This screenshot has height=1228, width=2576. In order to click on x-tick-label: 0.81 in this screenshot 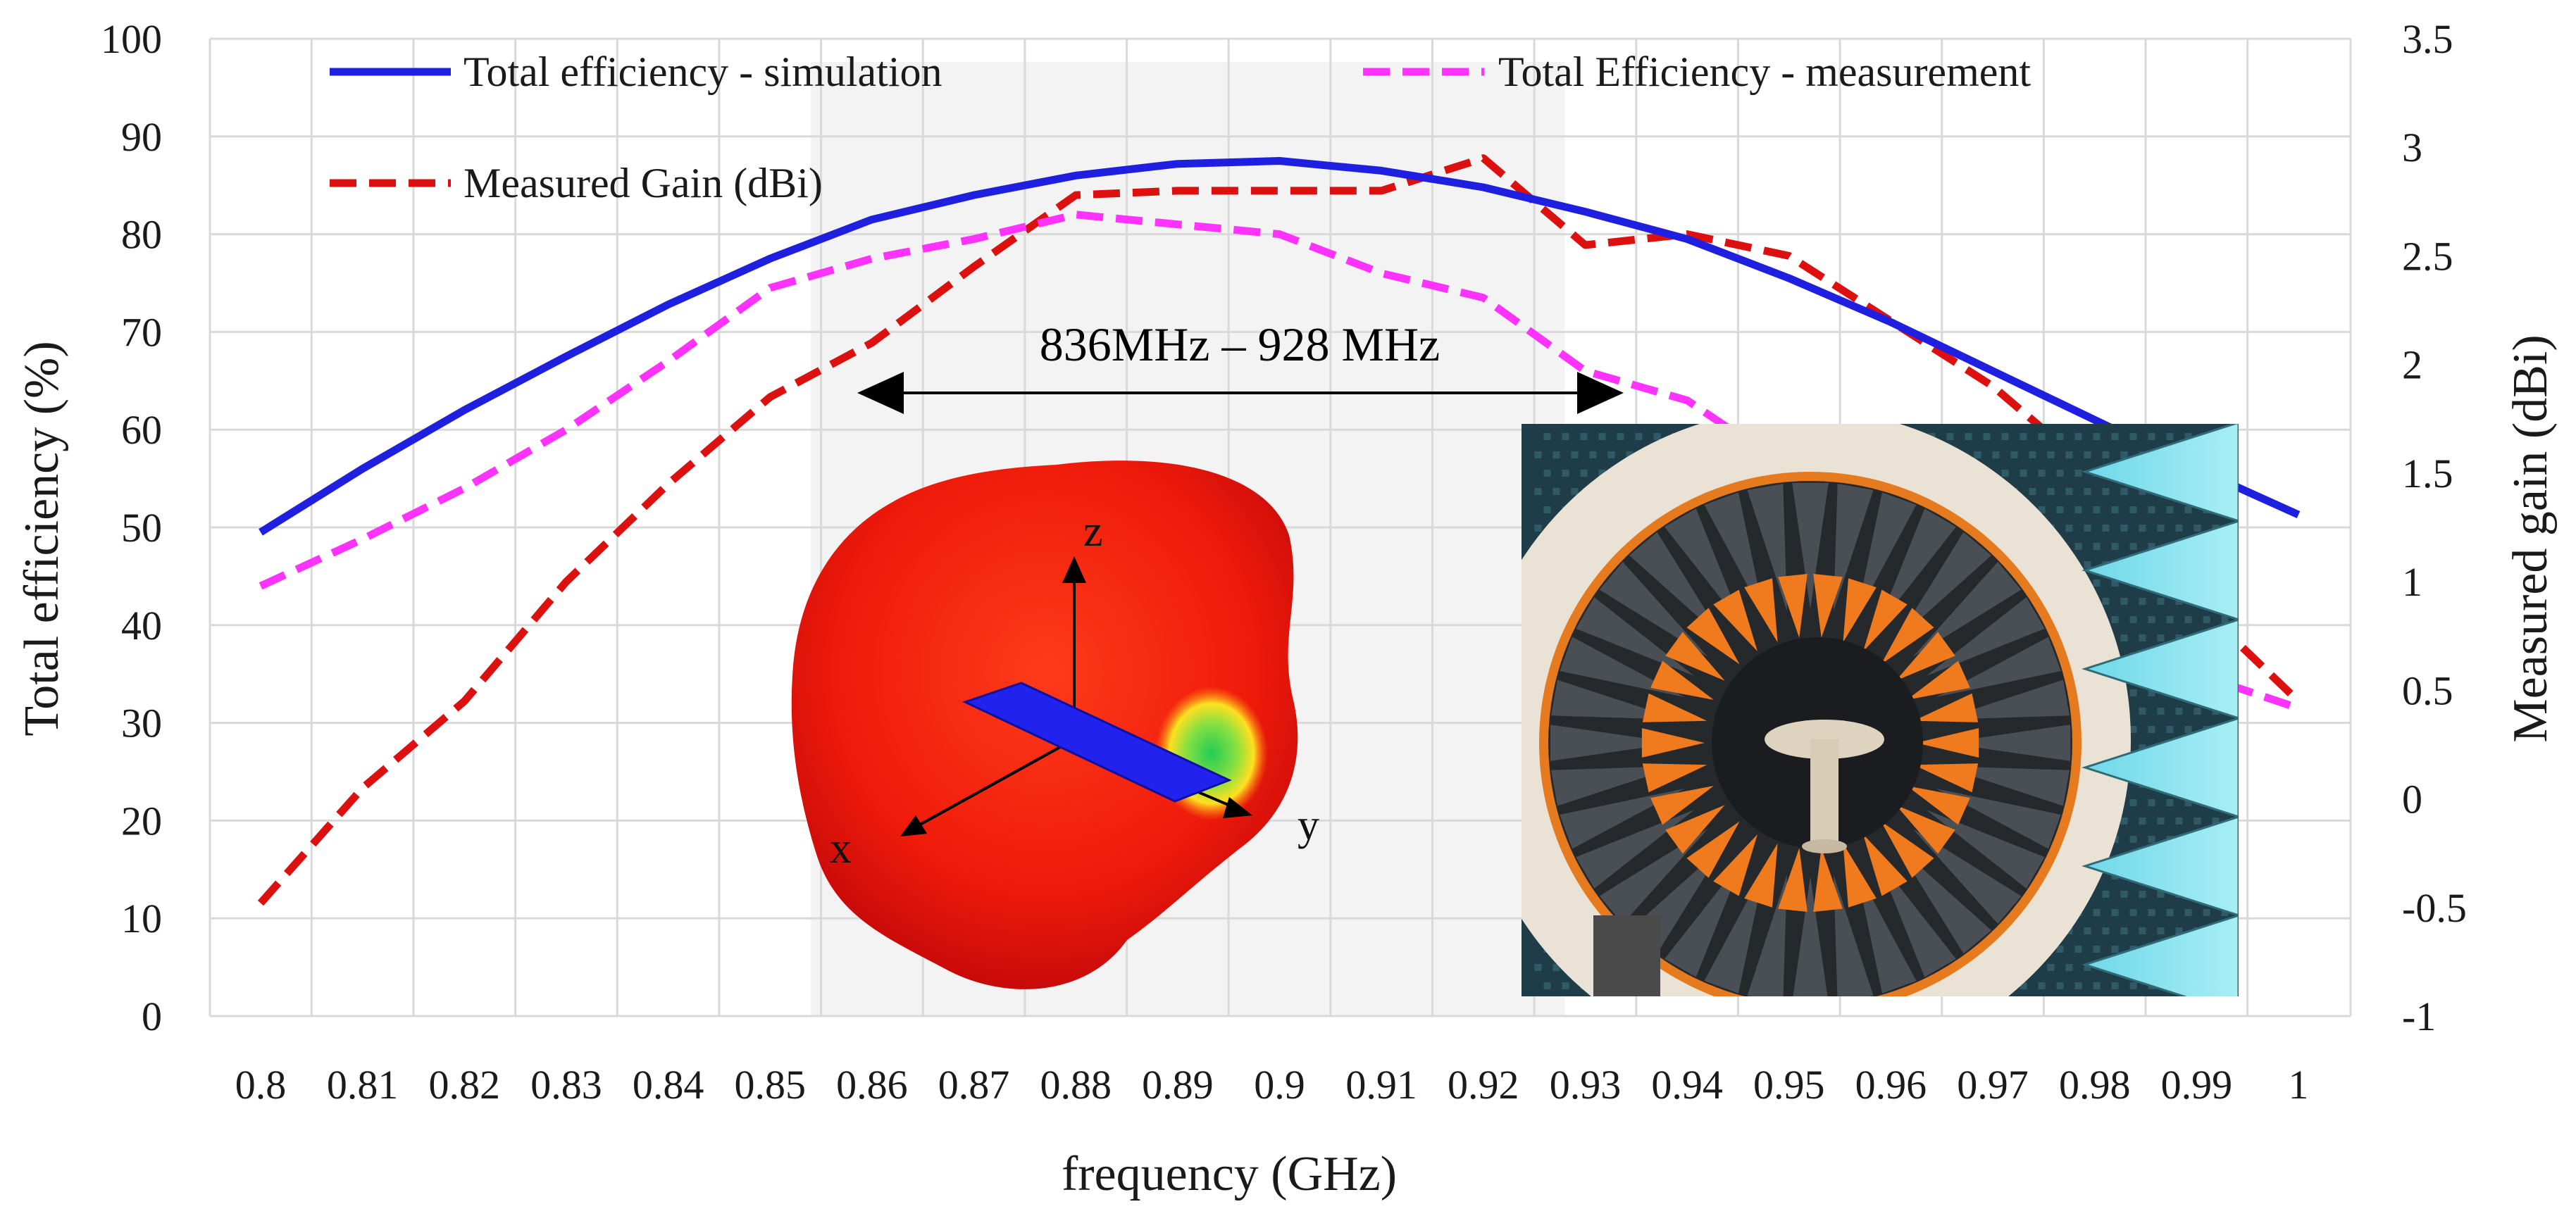, I will do `click(363, 1085)`.